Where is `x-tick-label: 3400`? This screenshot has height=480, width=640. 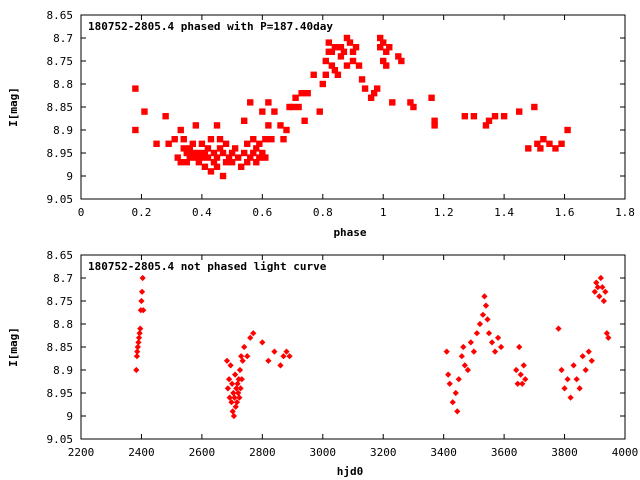
x-tick-label: 3400 is located at coordinates (443, 452).